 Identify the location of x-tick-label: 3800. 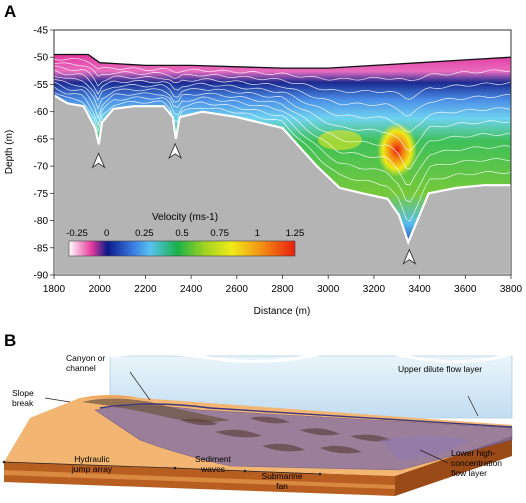
(511, 289).